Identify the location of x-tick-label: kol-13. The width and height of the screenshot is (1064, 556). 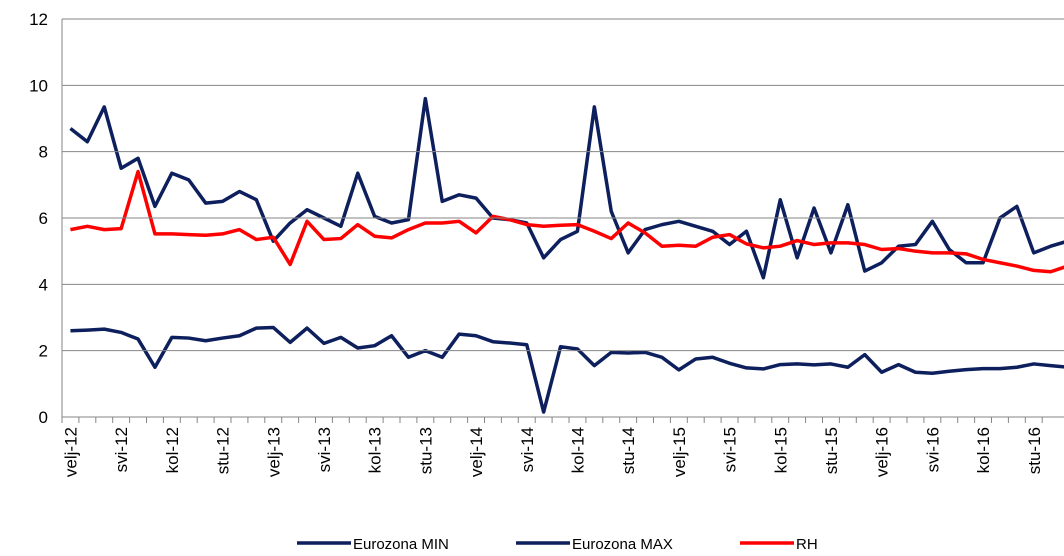
(375, 450).